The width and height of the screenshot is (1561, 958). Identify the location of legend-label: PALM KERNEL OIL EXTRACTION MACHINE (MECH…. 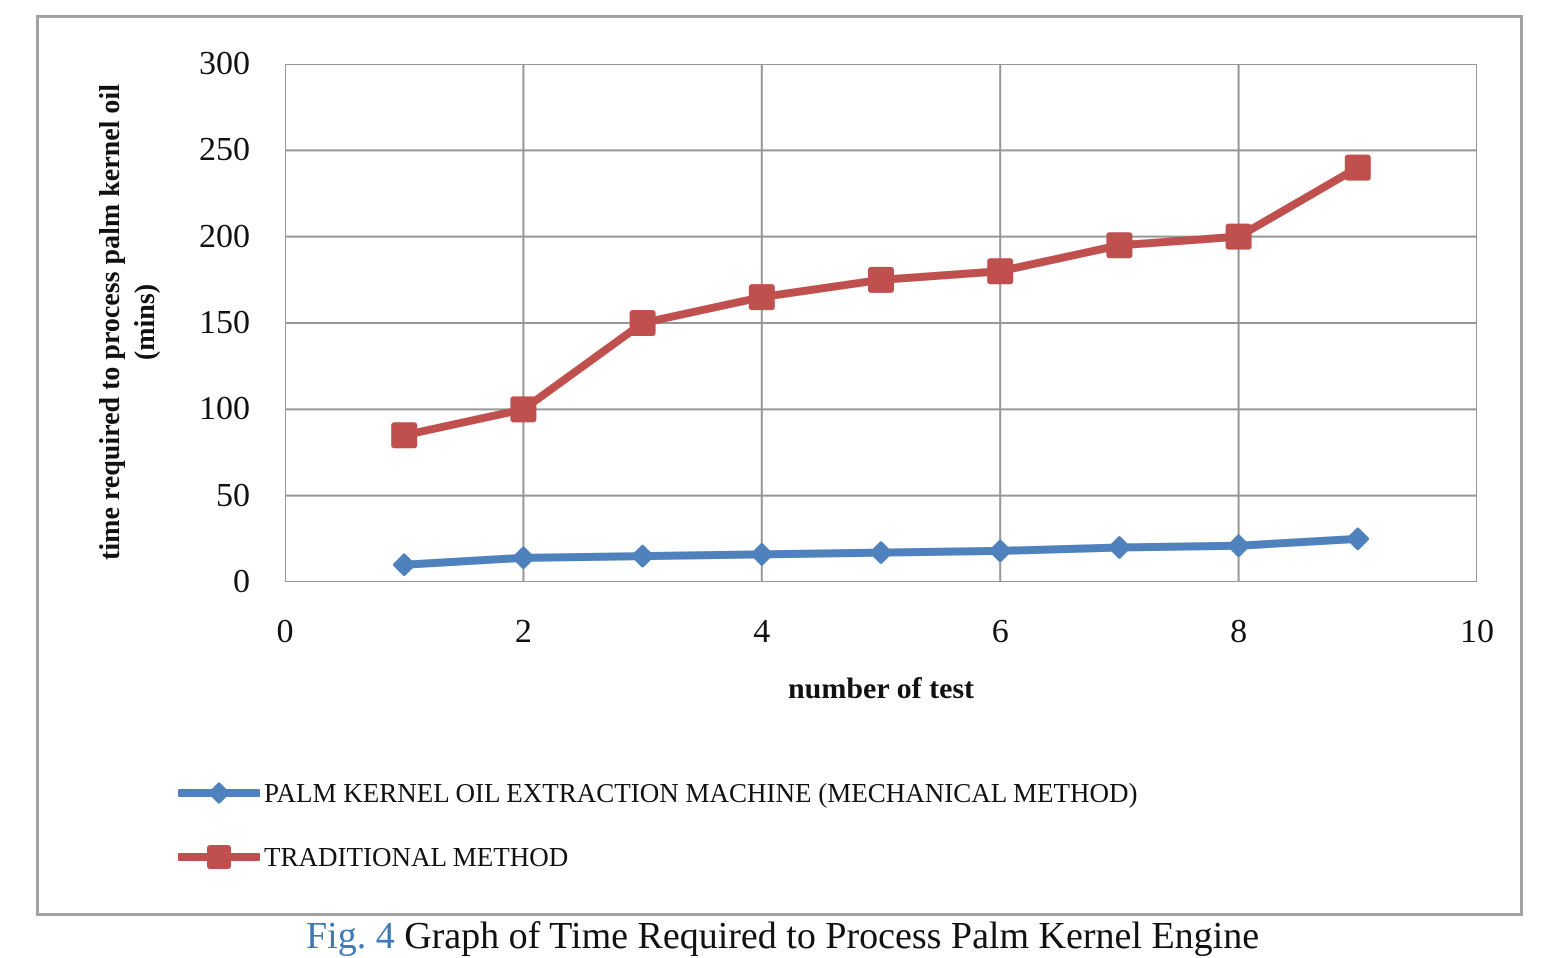
(701, 792).